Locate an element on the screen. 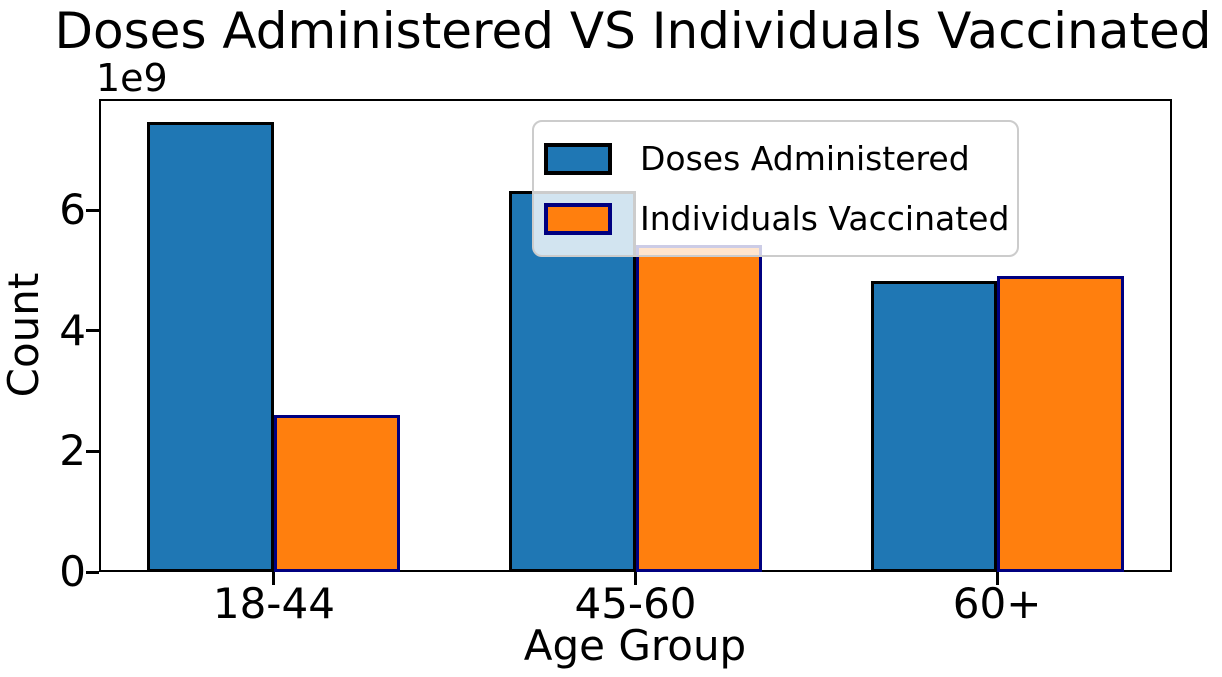 The image size is (1222, 677). legend-swatch-individuals-vaccinated-icon is located at coordinates (578, 218).